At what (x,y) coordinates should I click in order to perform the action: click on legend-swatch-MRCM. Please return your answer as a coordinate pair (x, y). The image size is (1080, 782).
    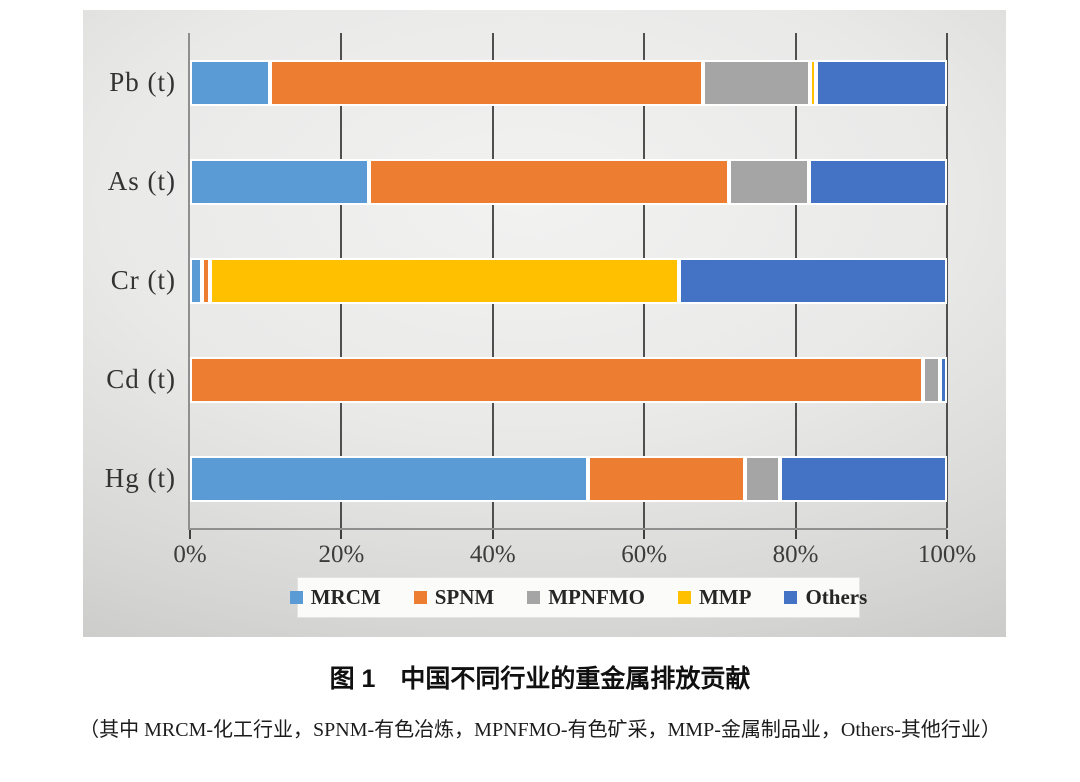
    Looking at the image, I should click on (296, 597).